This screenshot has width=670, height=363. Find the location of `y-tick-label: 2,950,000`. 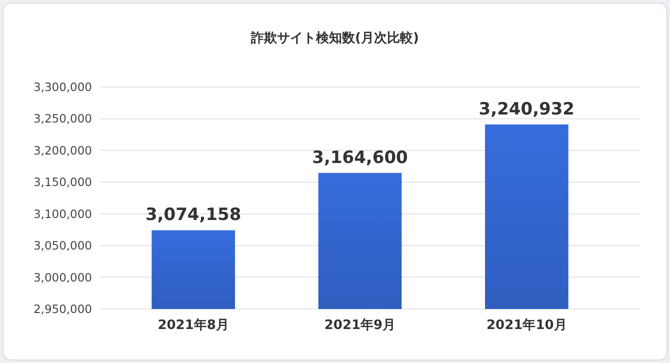

y-tick-label: 2,950,000 is located at coordinates (62, 309).